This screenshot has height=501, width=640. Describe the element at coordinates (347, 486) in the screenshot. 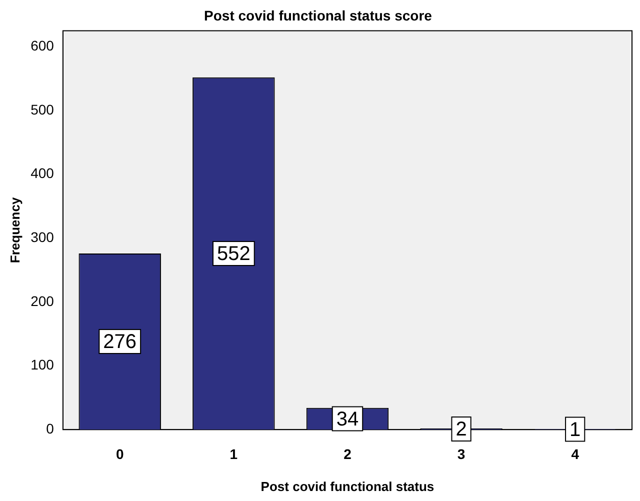

I see `x-axis-title: Post covid functional status` at that location.